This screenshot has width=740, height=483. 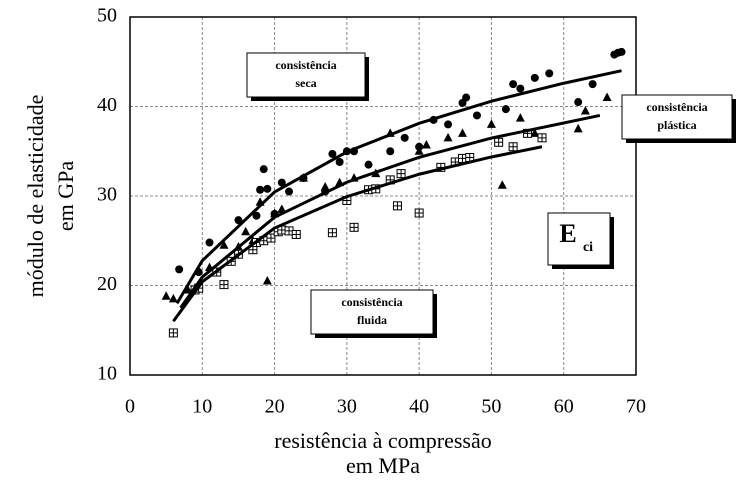 I want to click on y-tick-label: 20, so click(x=107, y=284).